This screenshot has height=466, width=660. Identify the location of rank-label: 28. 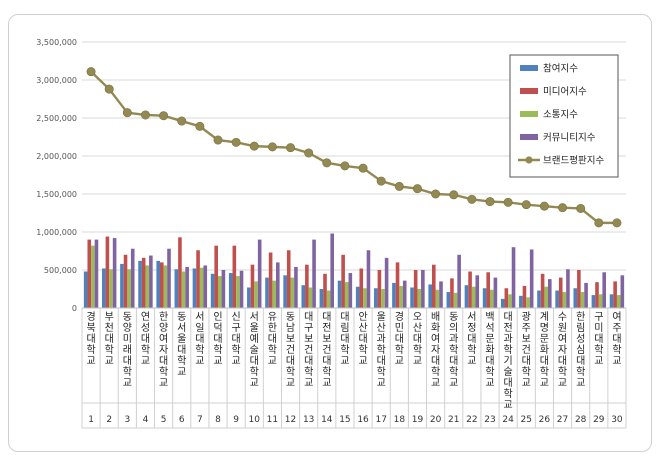
(581, 420).